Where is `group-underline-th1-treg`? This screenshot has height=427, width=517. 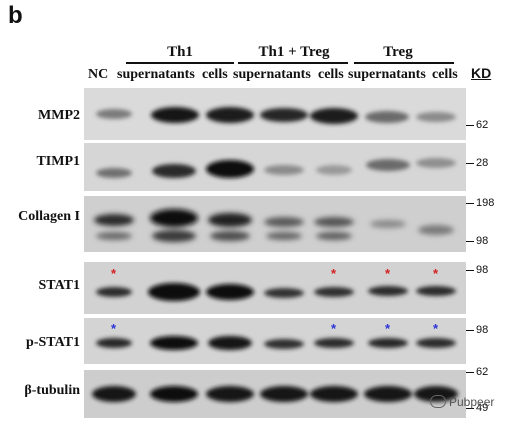 group-underline-th1-treg is located at coordinates (293, 63).